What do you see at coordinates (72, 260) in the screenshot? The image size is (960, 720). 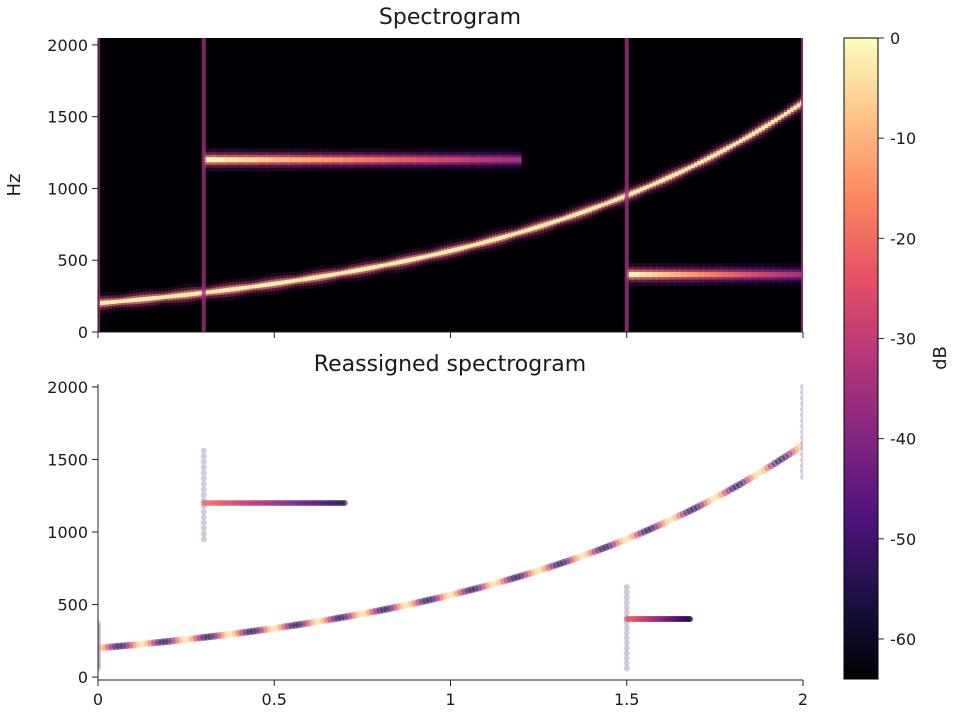 I see `y-tick-label: 500` at bounding box center [72, 260].